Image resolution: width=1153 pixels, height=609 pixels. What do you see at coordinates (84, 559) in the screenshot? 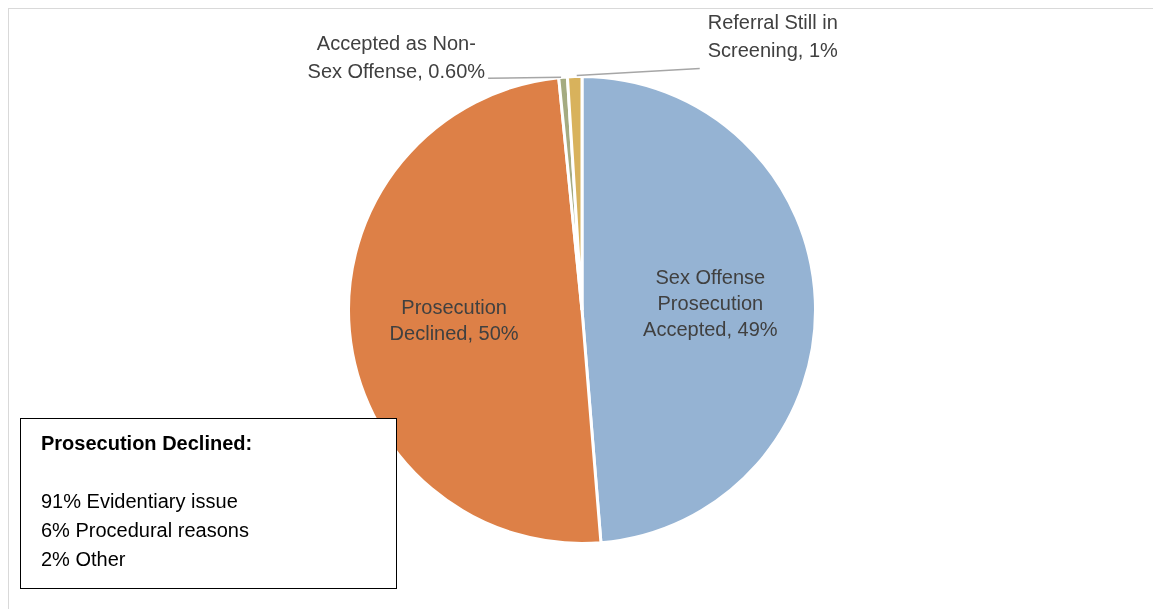
I see `text: 2% Other` at bounding box center [84, 559].